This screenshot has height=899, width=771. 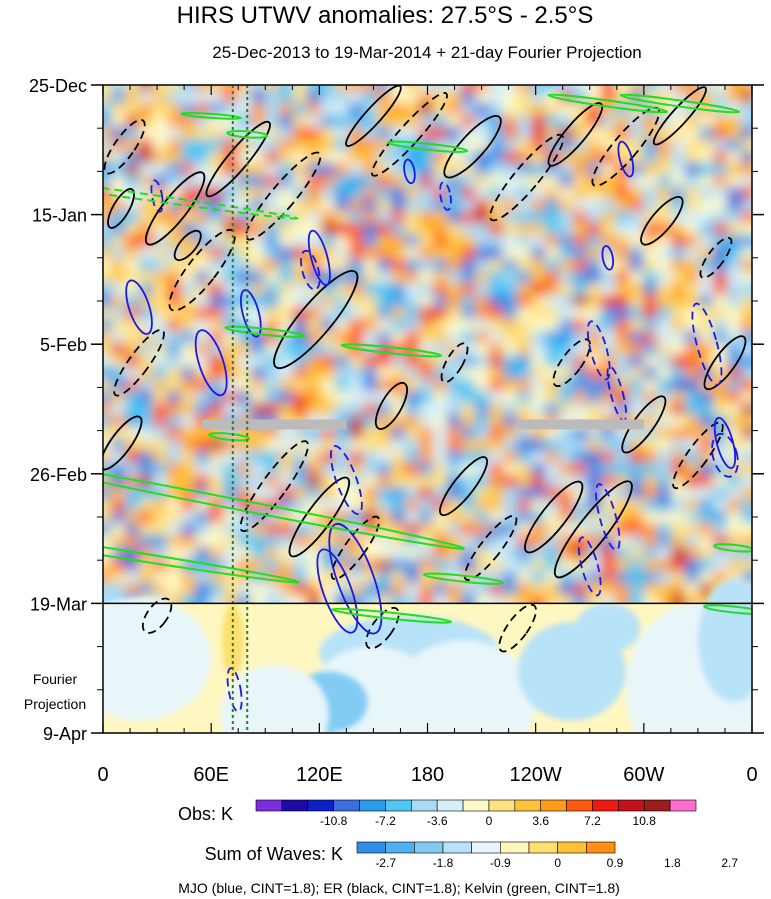 I want to click on y-tick-label: 25-Dec, so click(x=58, y=86).